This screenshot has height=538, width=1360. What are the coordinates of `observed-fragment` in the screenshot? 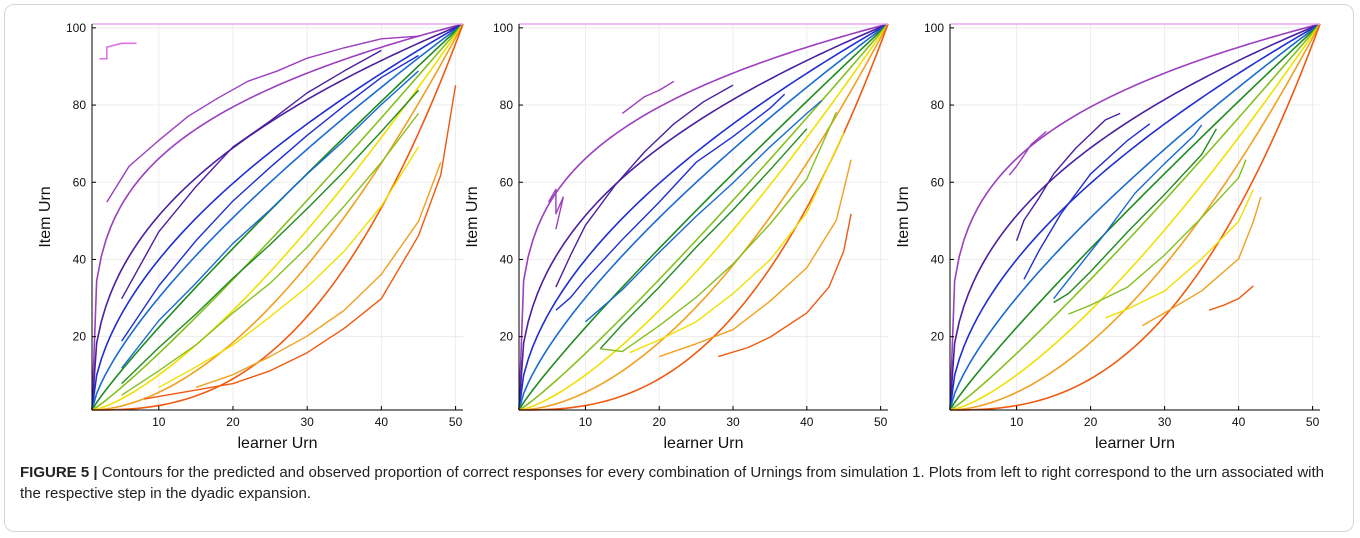 It's located at (118, 51).